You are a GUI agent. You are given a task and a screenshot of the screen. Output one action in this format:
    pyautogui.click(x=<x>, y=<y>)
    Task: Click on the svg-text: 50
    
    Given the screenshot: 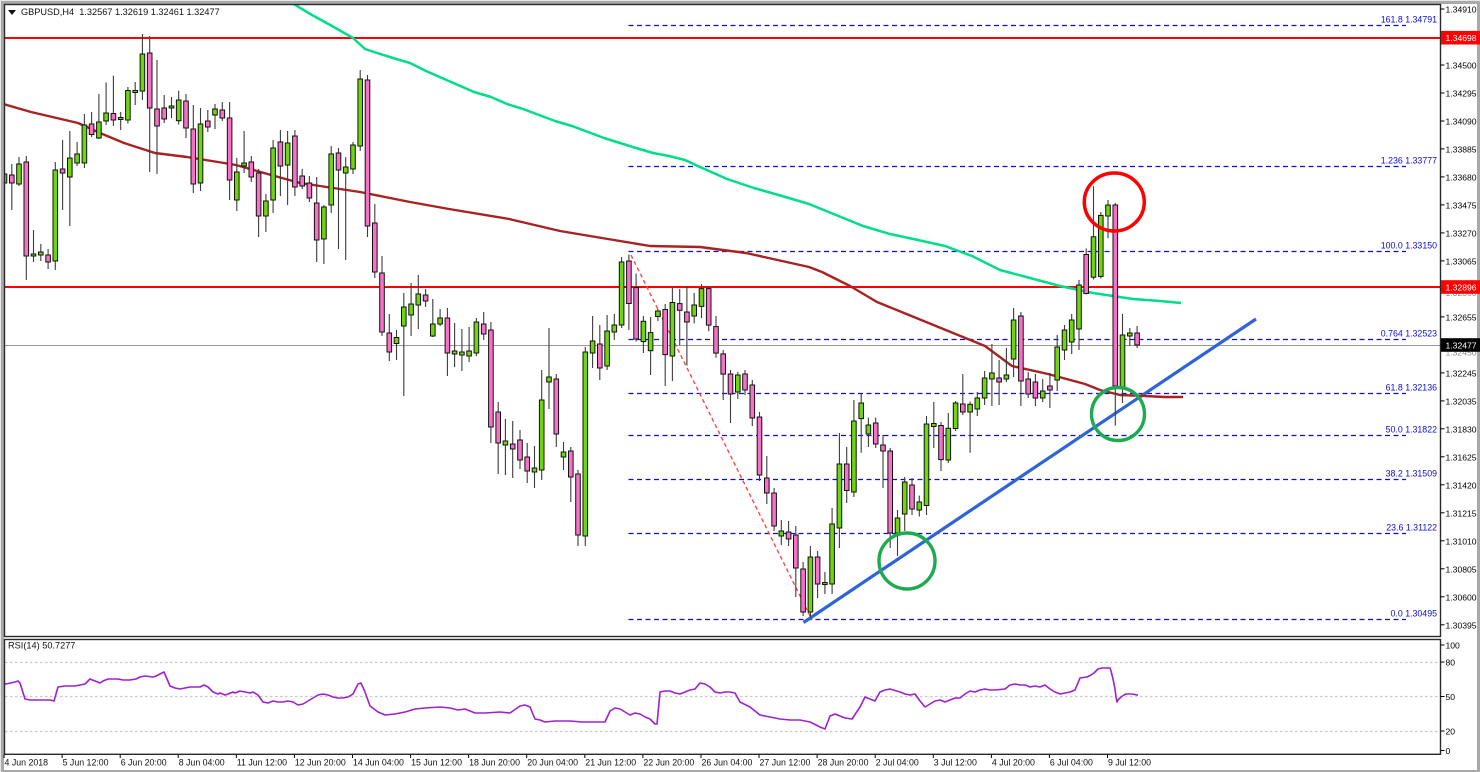 What is the action you would take?
    pyautogui.click(x=1451, y=697)
    